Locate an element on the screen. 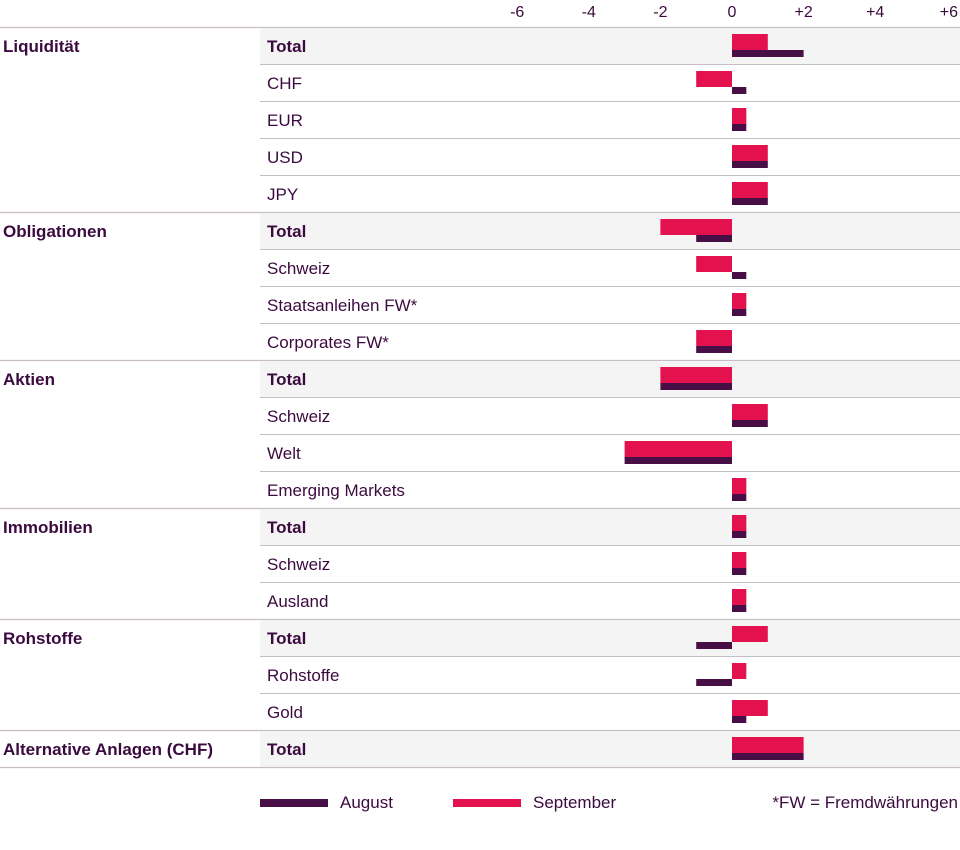  legend-item-september: September is located at coordinates (534, 803).